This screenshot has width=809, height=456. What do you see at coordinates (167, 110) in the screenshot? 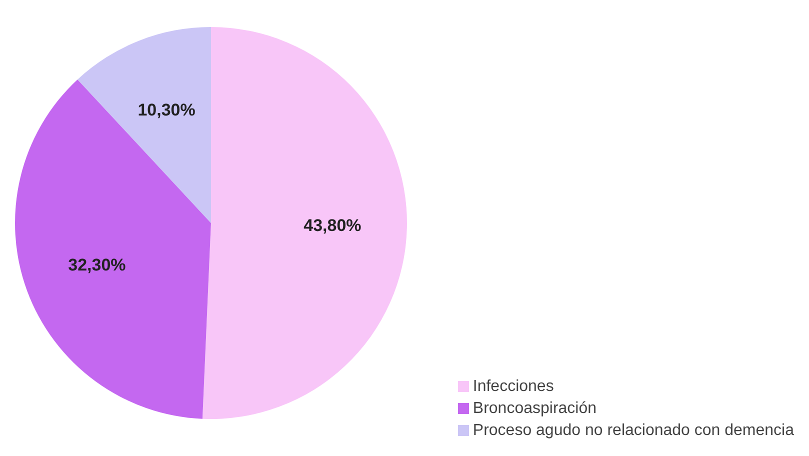
I see `data-label: 10,30%` at bounding box center [167, 110].